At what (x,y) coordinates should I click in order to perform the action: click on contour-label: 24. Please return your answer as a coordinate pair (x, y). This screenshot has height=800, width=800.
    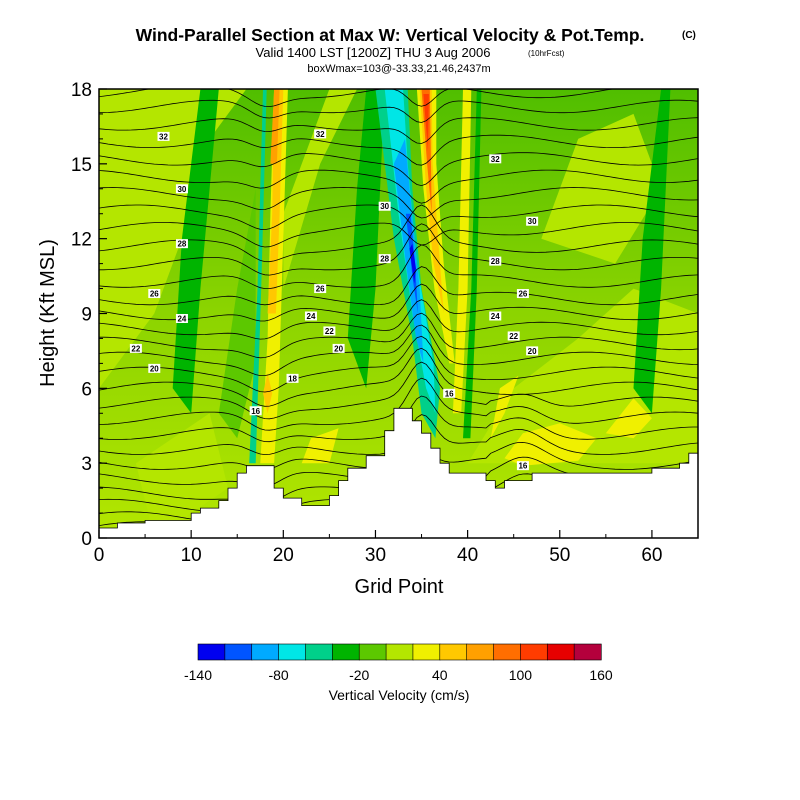
    Looking at the image, I should click on (181, 318).